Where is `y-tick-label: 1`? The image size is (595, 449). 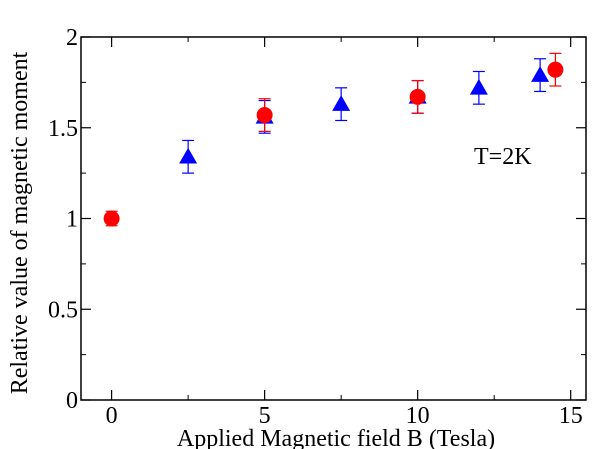
y-tick-label: 1 is located at coordinates (72, 220).